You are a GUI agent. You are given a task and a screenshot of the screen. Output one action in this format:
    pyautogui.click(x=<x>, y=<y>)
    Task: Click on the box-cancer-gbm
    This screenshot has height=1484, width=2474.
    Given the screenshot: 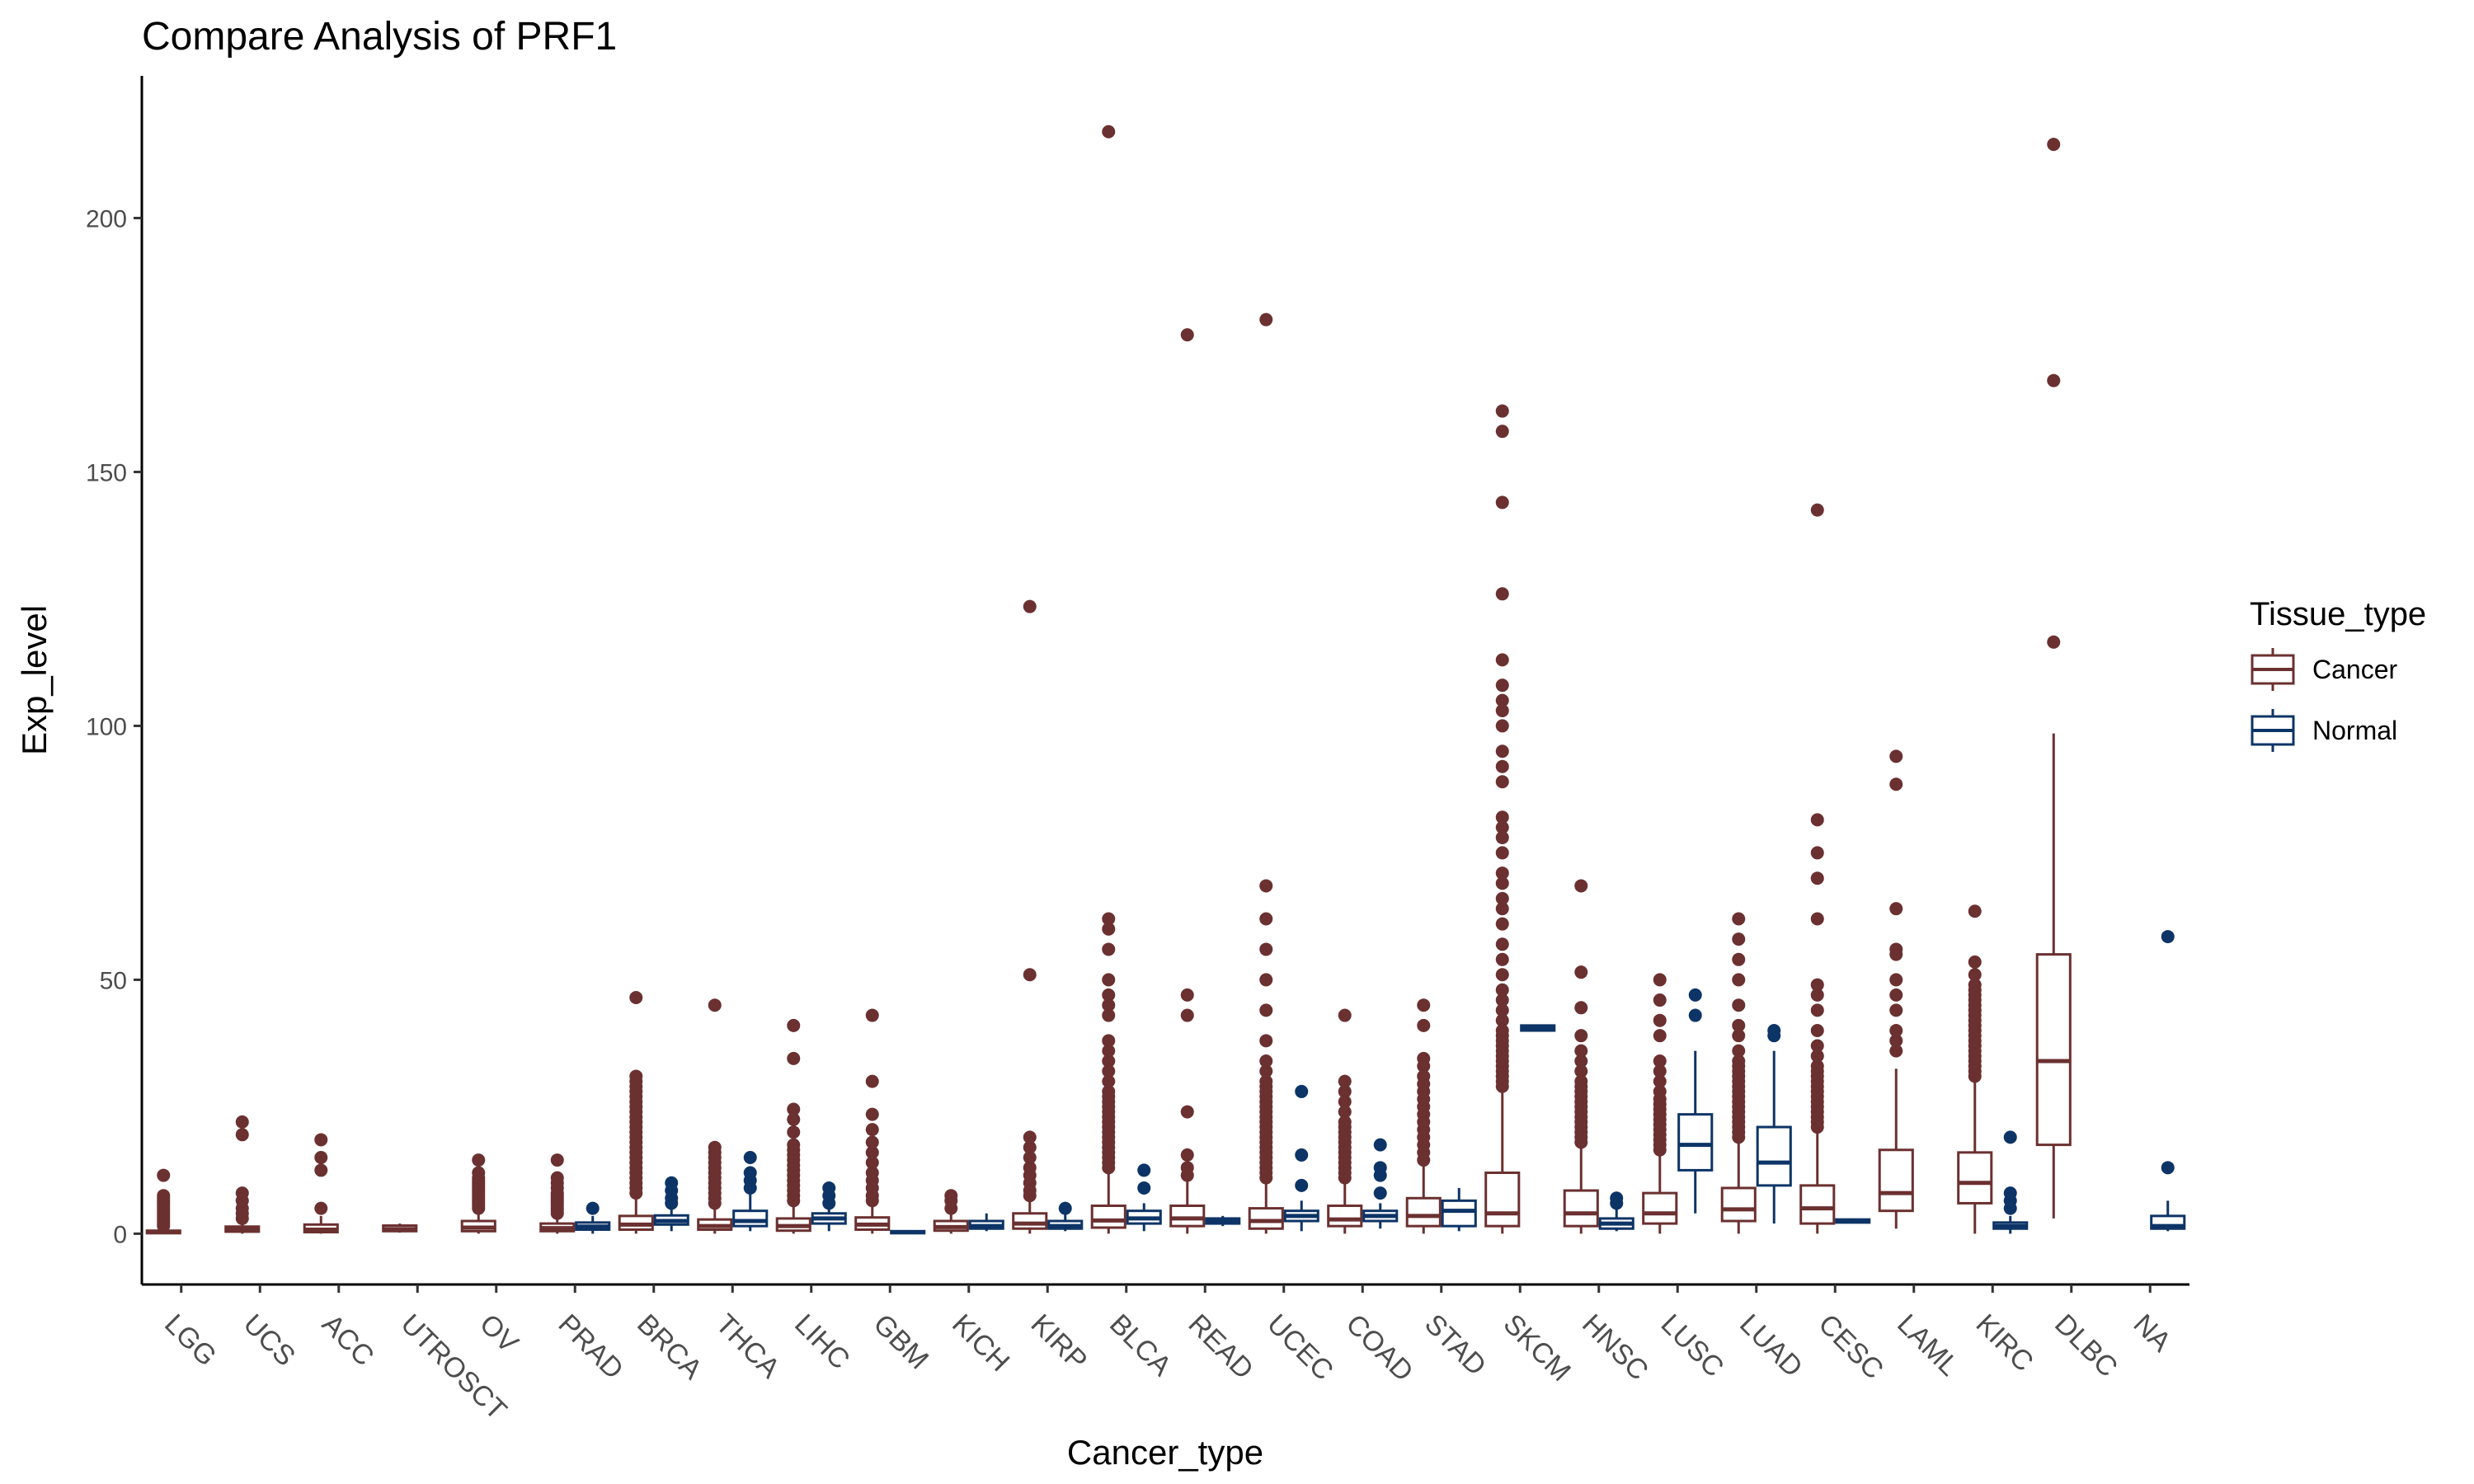 What is the action you would take?
    pyautogui.click(x=872, y=1121)
    